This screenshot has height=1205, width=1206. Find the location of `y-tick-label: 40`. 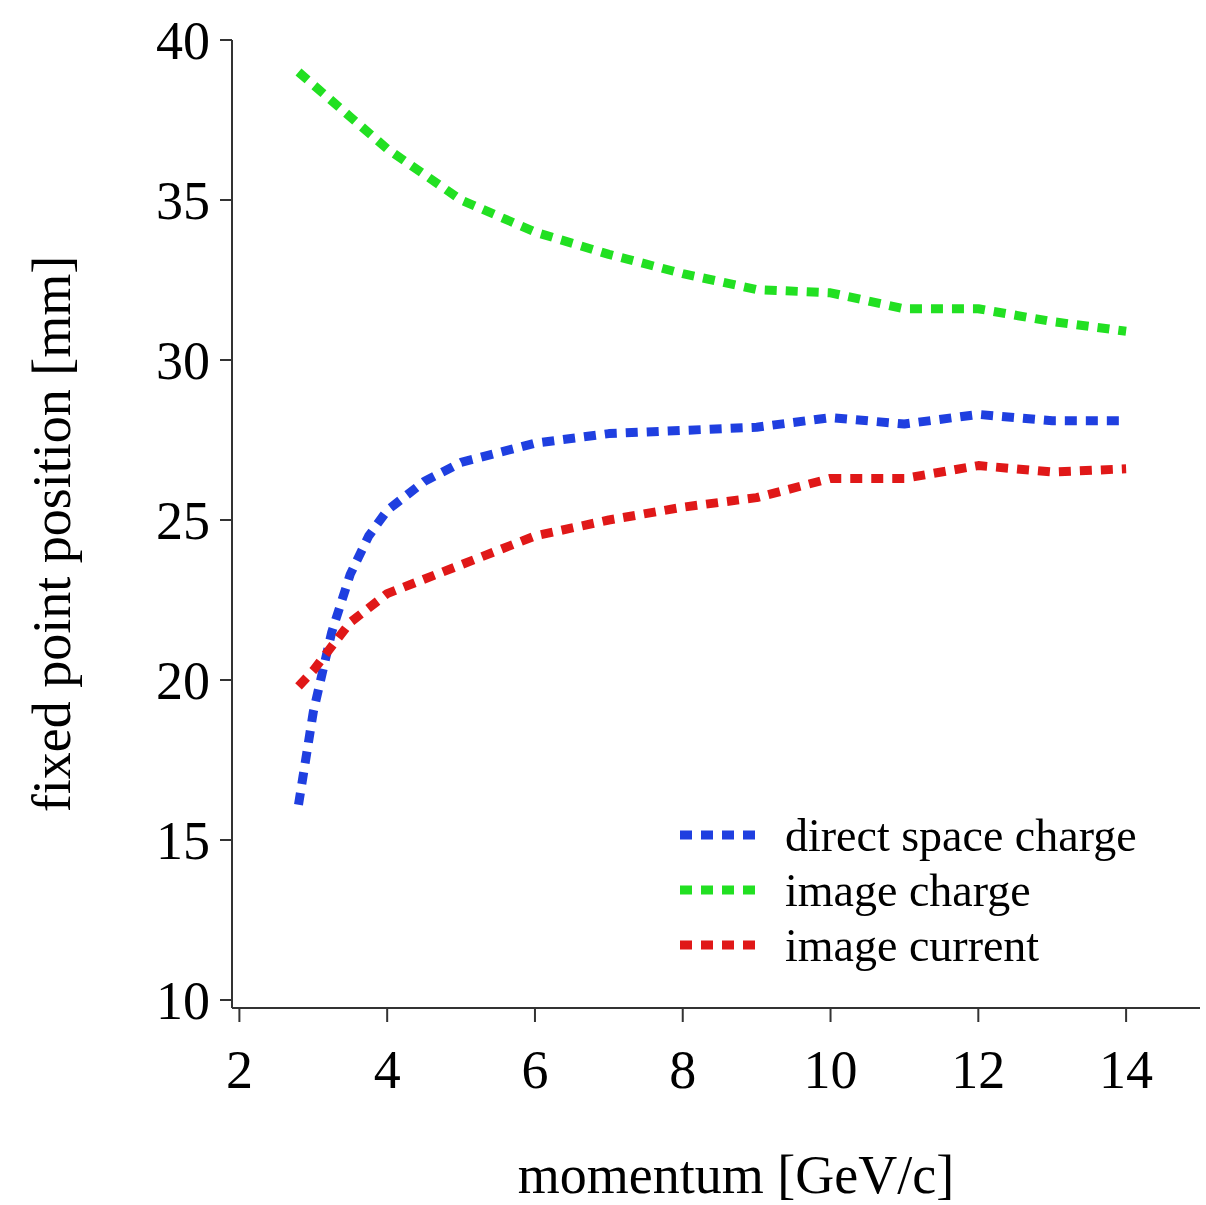

y-tick-label: 40 is located at coordinates (183, 40).